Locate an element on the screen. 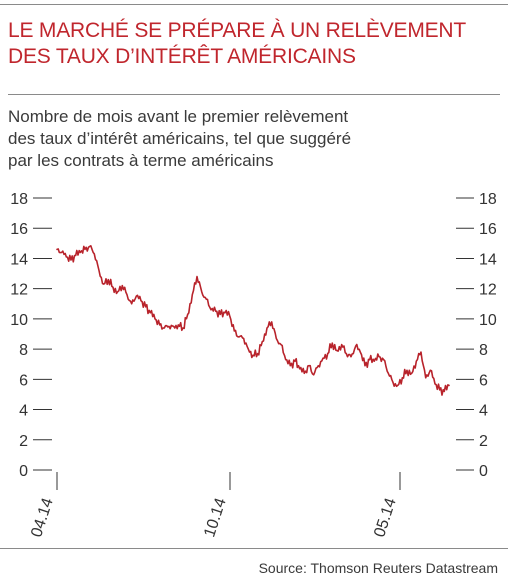  x-tick-label: 05.14 is located at coordinates (385, 517).